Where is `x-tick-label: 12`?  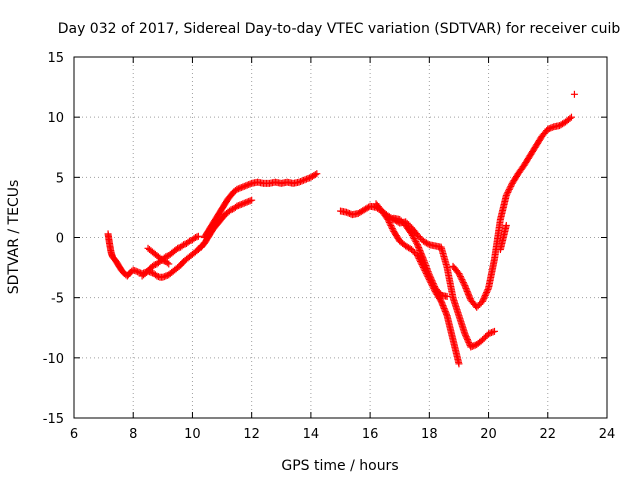 x-tick-label: 12 is located at coordinates (251, 434).